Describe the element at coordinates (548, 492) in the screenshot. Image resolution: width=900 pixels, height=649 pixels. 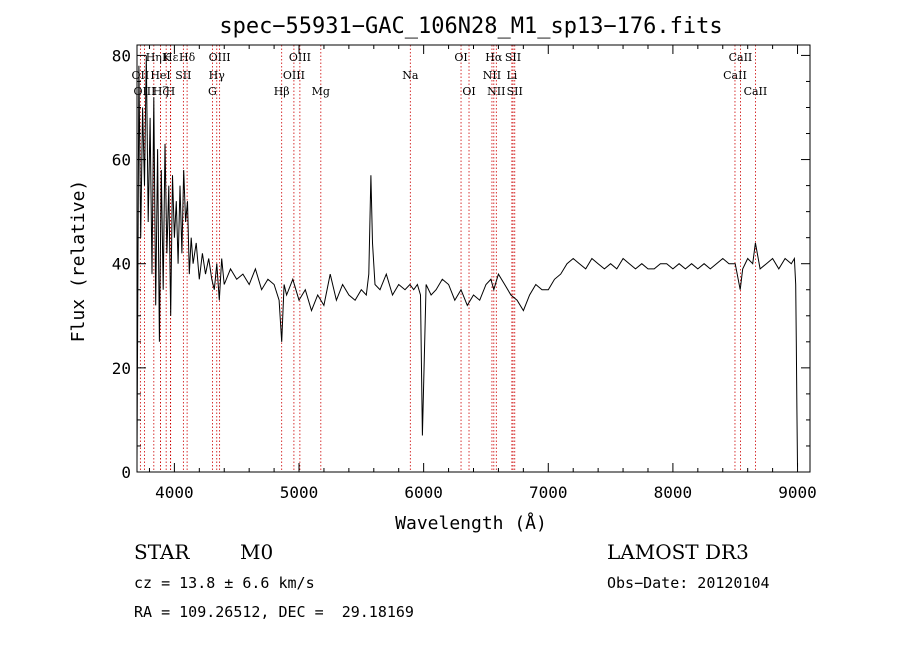
I see `x-tick-label: 7000` at that location.